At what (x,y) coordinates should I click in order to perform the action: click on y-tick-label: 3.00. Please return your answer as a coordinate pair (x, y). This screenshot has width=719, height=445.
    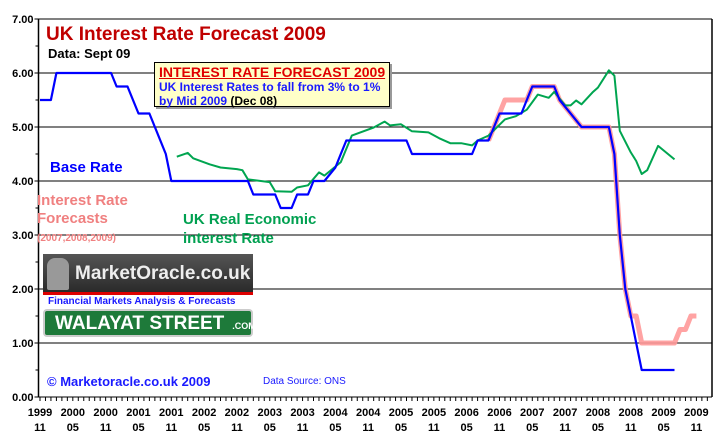
    Looking at the image, I should click on (22, 236).